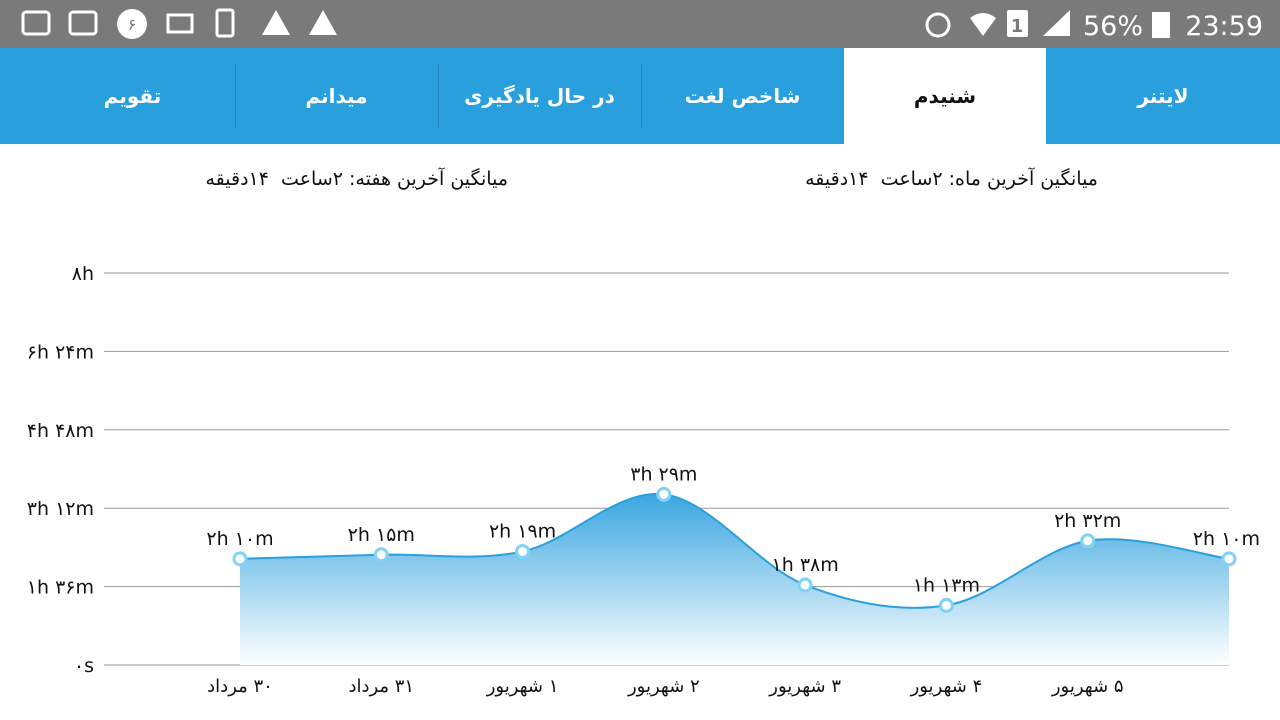 Image resolution: width=1280 pixels, height=720 pixels. What do you see at coordinates (60, 588) in the screenshot?
I see `y-tick-label: ۱h ۳۶m` at bounding box center [60, 588].